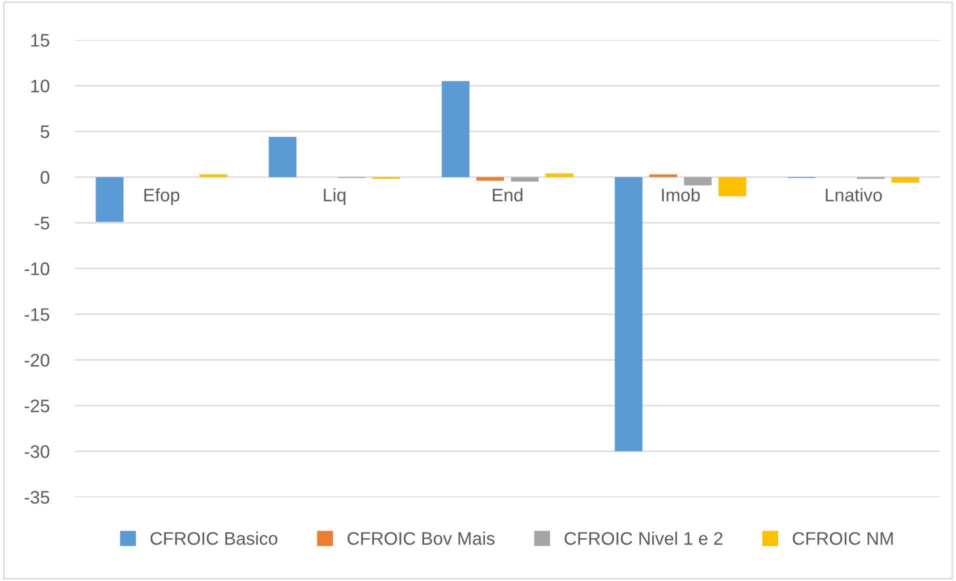 The height and width of the screenshot is (581, 956). Describe the element at coordinates (37, 269) in the screenshot. I see `y-tick-label: -10` at that location.